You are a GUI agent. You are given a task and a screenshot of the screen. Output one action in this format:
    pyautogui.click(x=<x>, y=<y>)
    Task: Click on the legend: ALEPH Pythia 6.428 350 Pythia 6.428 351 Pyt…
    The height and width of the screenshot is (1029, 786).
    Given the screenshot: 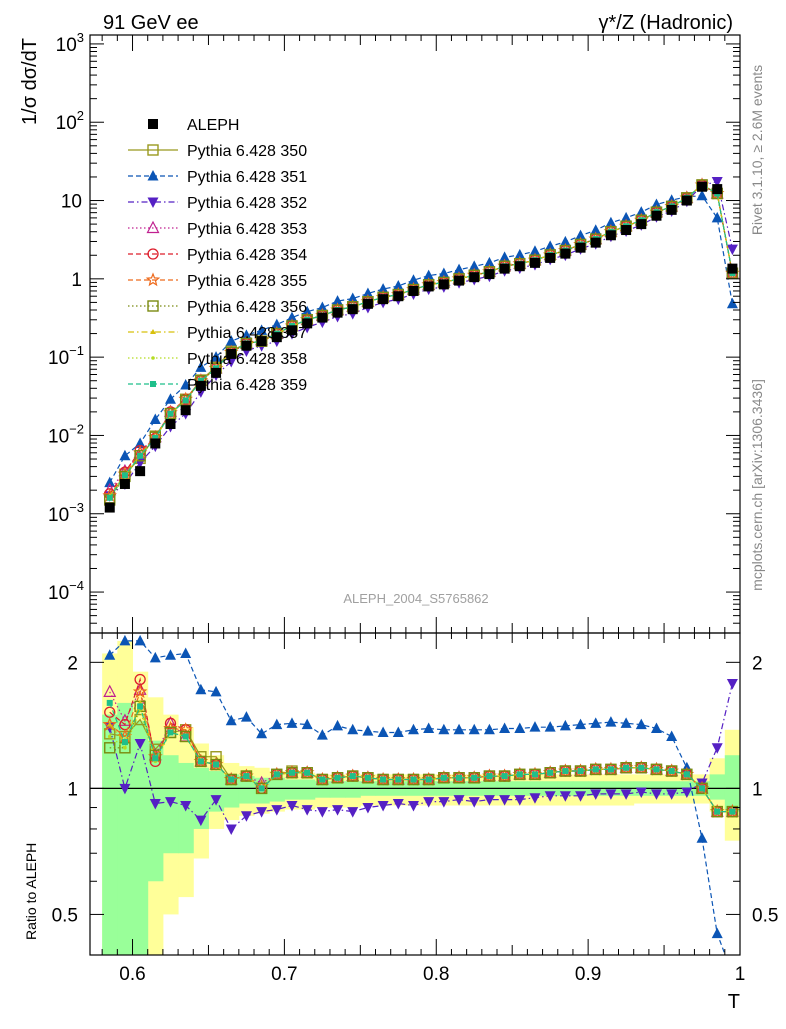 What is the action you would take?
    pyautogui.click(x=217, y=255)
    